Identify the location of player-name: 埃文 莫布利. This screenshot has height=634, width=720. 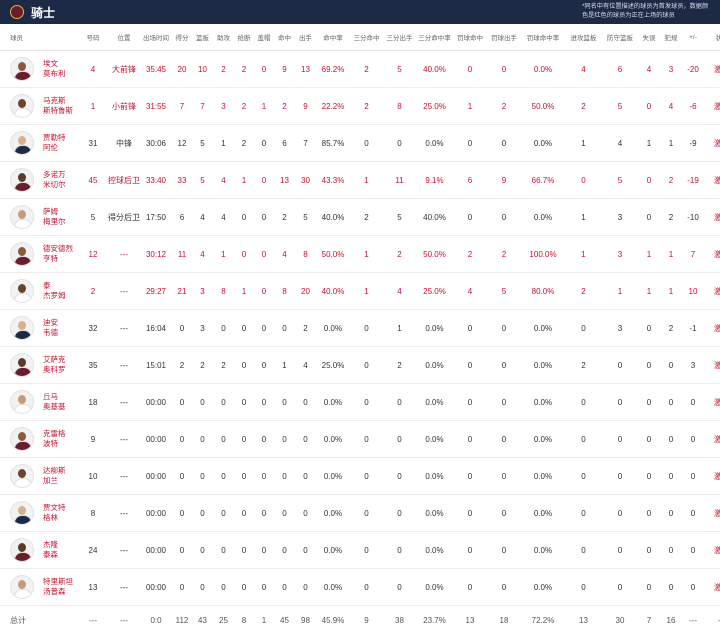
(54, 69).